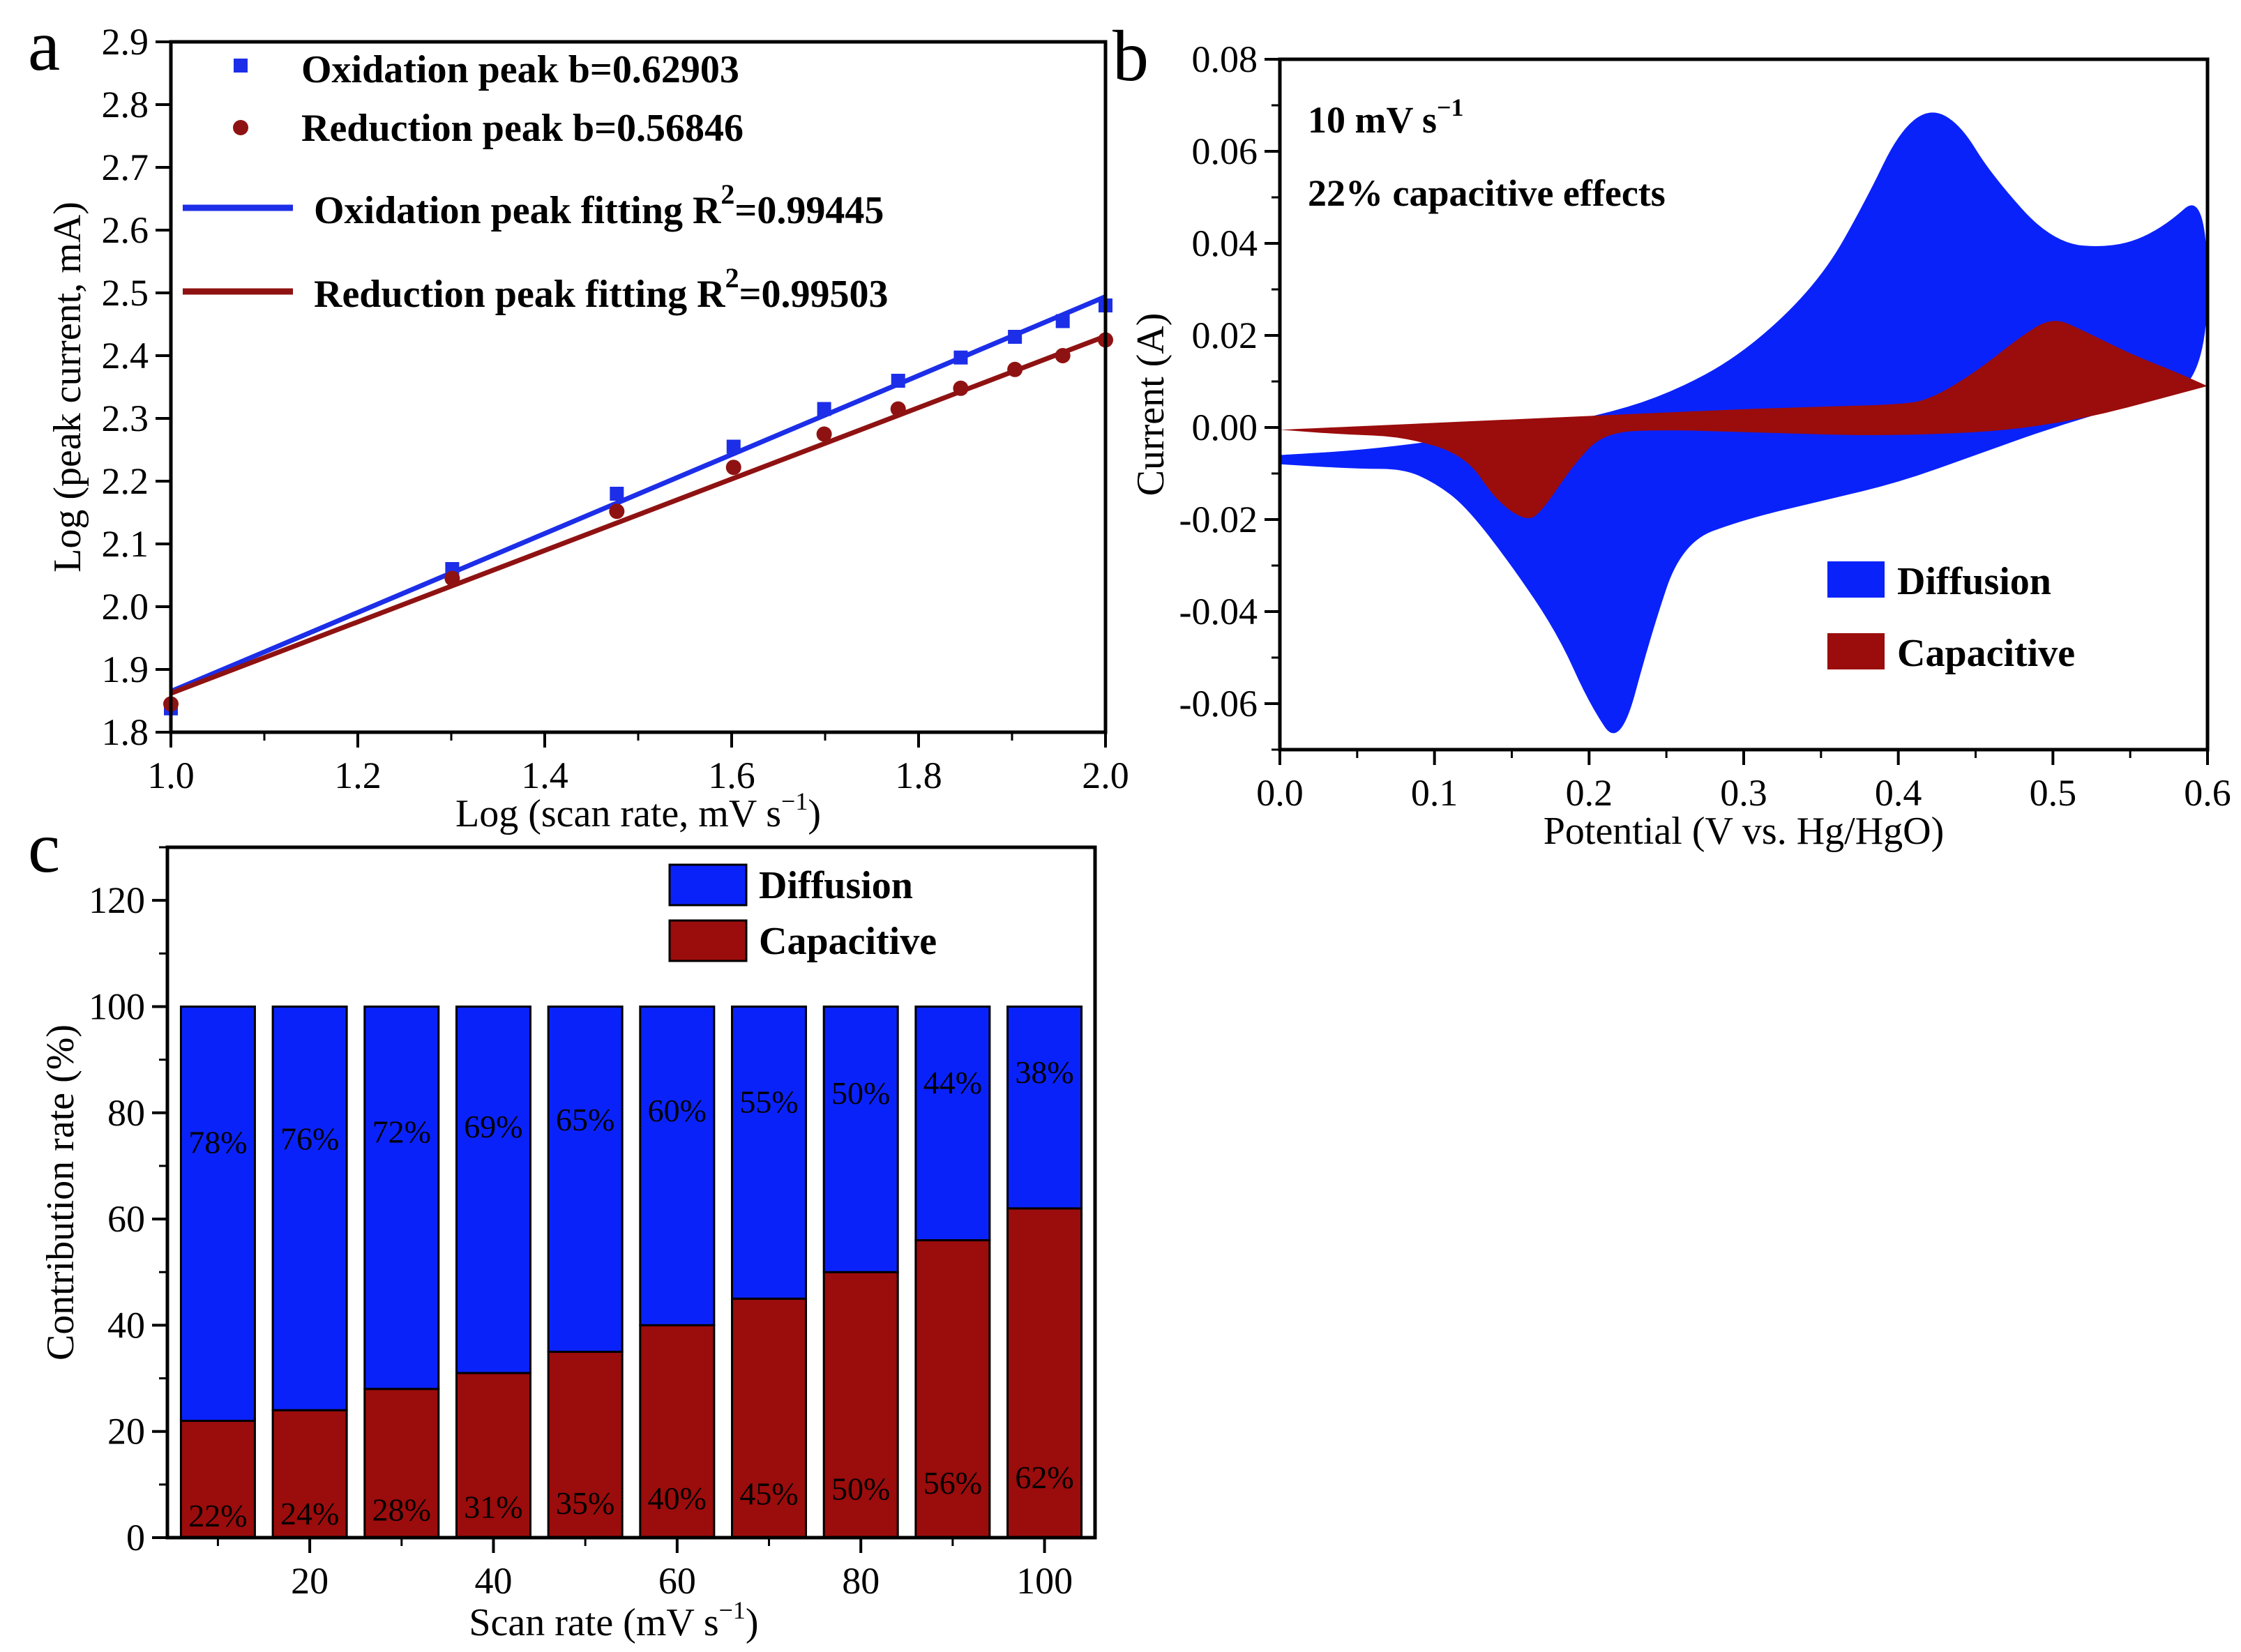 The image size is (2241, 1652). I want to click on y-tick-label: 0.02, so click(1225, 335).